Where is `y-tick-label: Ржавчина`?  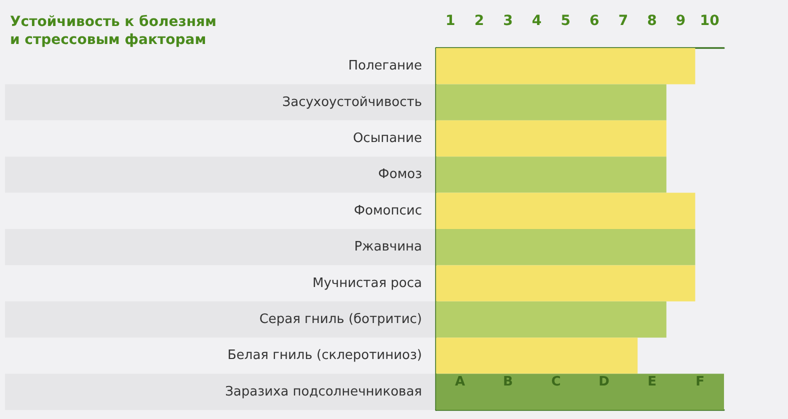
y-tick-label: Ржавчина is located at coordinates (388, 247).